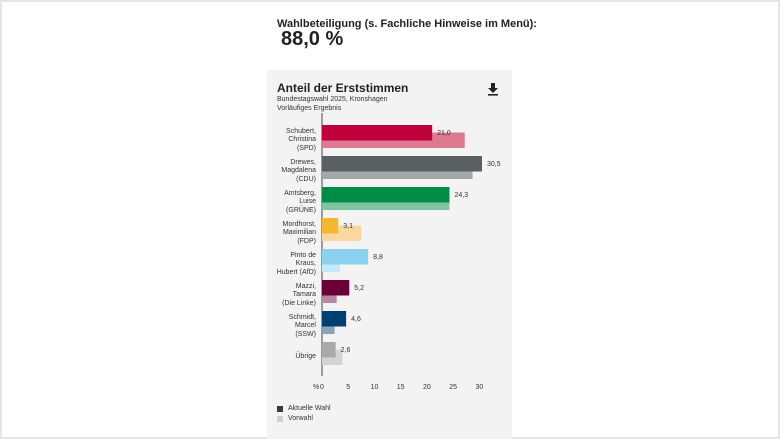 The image size is (780, 439). Describe the element at coordinates (348, 226) in the screenshot. I see `data-label: 3,1` at that location.